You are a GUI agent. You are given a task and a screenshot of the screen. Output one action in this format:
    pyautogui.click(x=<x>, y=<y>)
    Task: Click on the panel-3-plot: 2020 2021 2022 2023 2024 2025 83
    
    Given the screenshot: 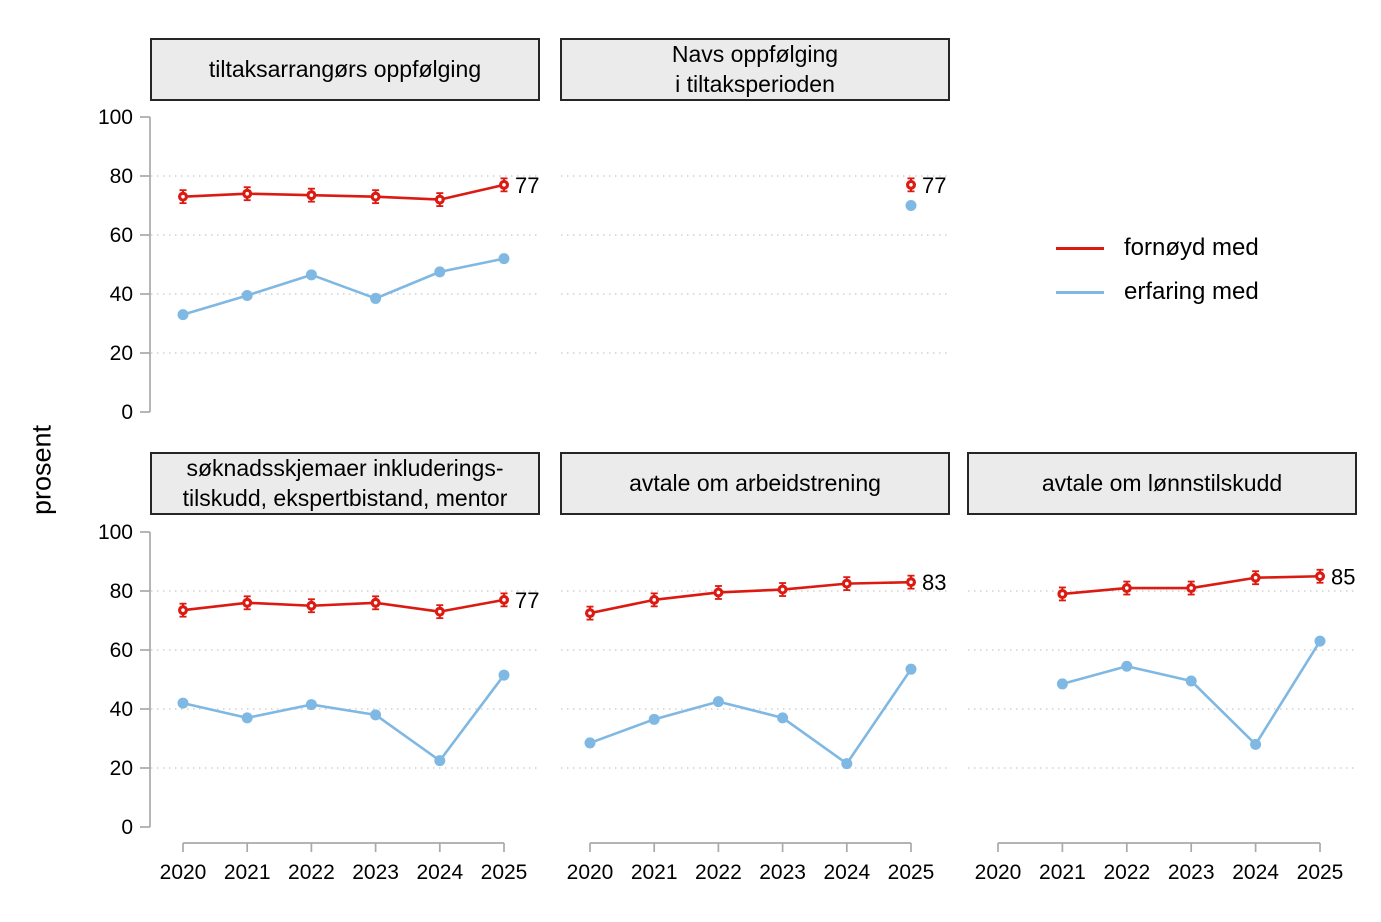 What is the action you would take?
    pyautogui.click(x=755, y=727)
    